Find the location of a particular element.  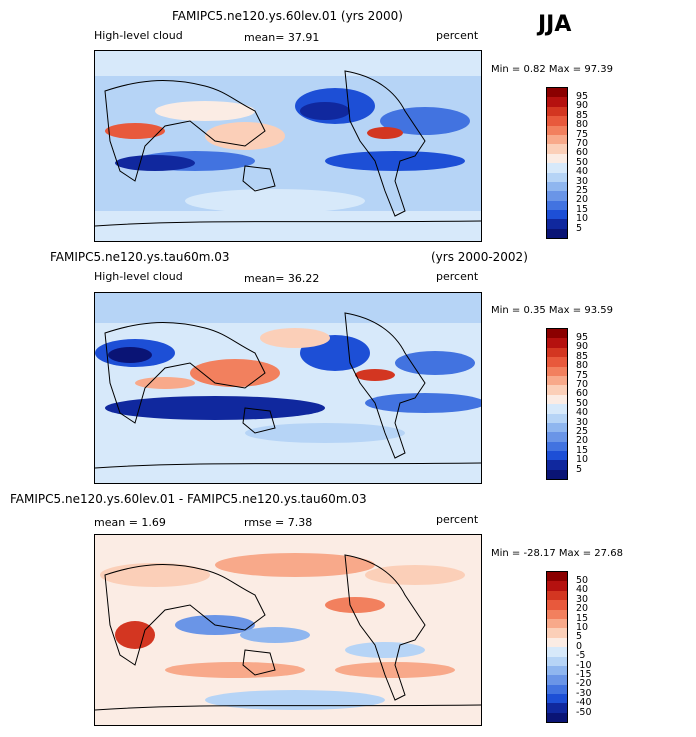

panel2-minmax: Min = 0.35 Max = 93.59 is located at coordinates (552, 310).